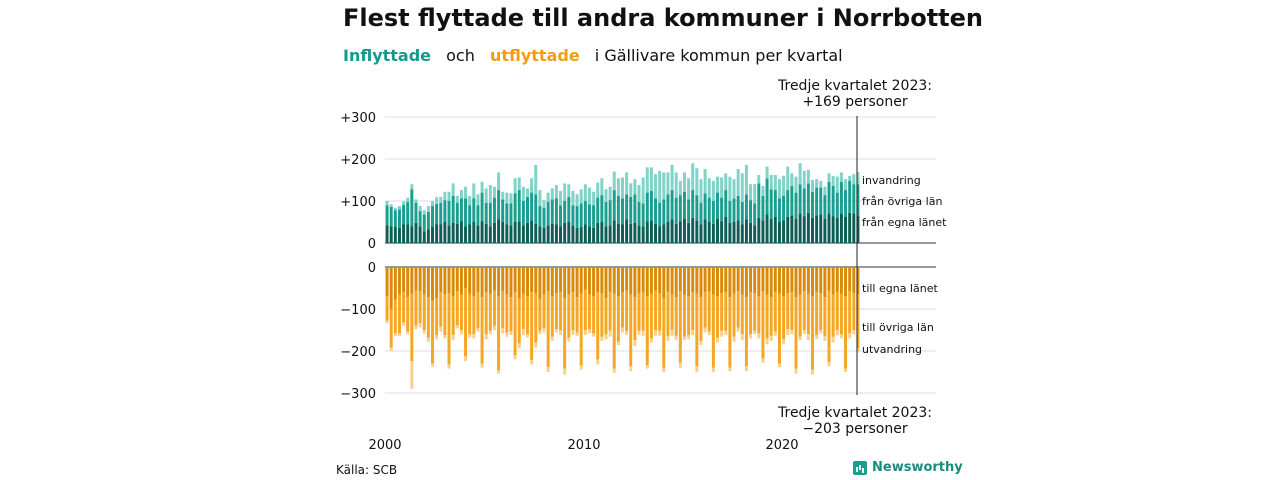 The width and height of the screenshot is (1280, 480). Describe the element at coordinates (372, 244) in the screenshot. I see `top-y-tick-label: 0` at that location.